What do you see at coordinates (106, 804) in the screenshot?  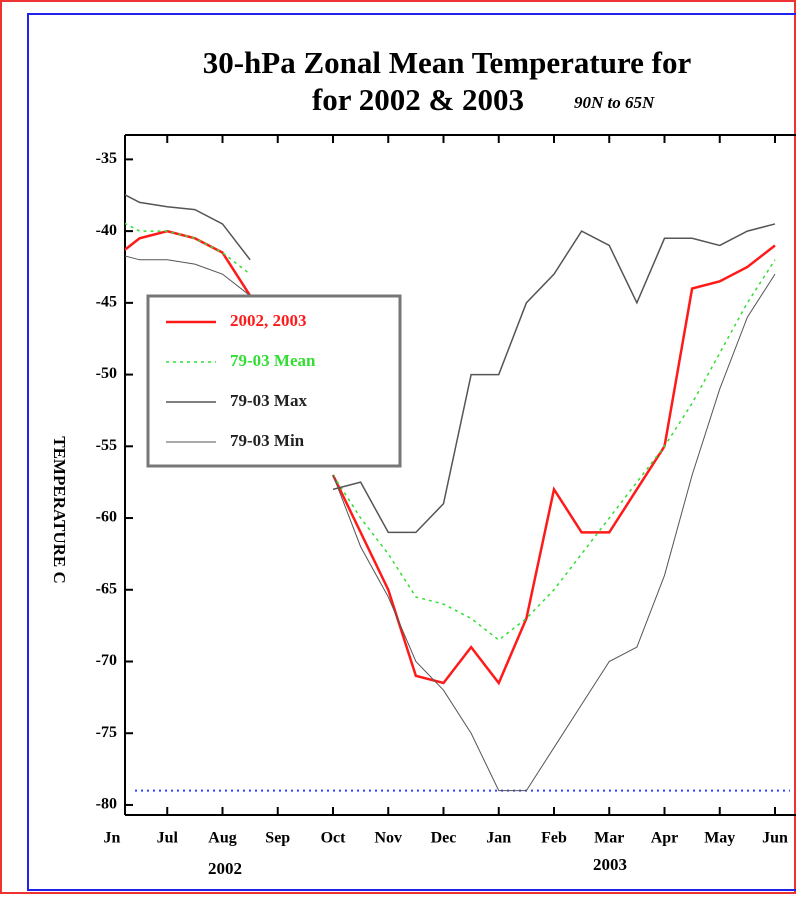 I see `y-tick-label: -80` at bounding box center [106, 804].